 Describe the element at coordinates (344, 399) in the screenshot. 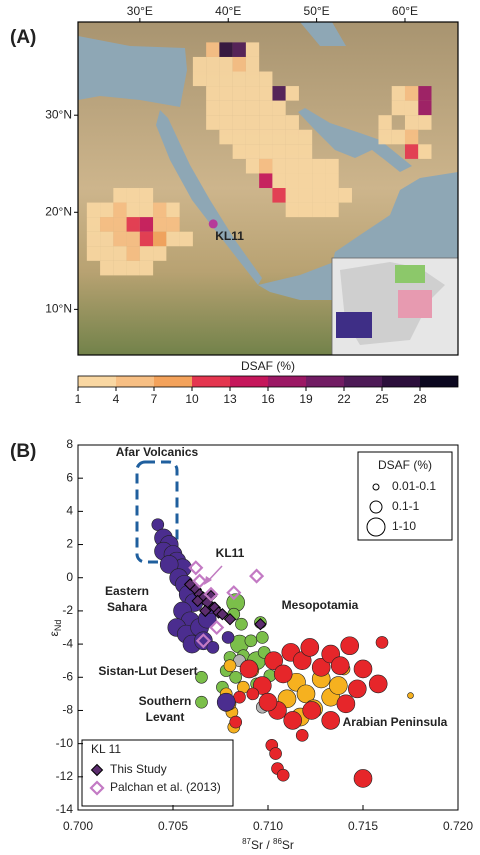

I see `colorbar-tick-label: 22` at that location.